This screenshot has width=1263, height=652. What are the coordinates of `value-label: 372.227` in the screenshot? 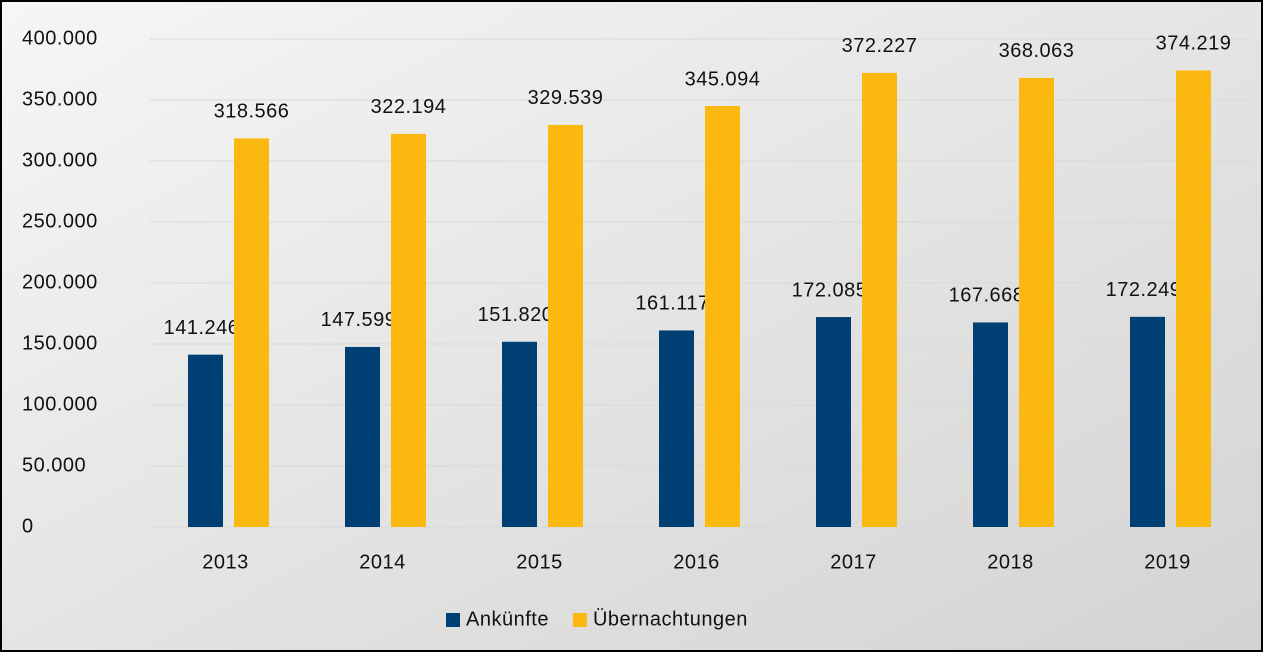 It's located at (880, 46).